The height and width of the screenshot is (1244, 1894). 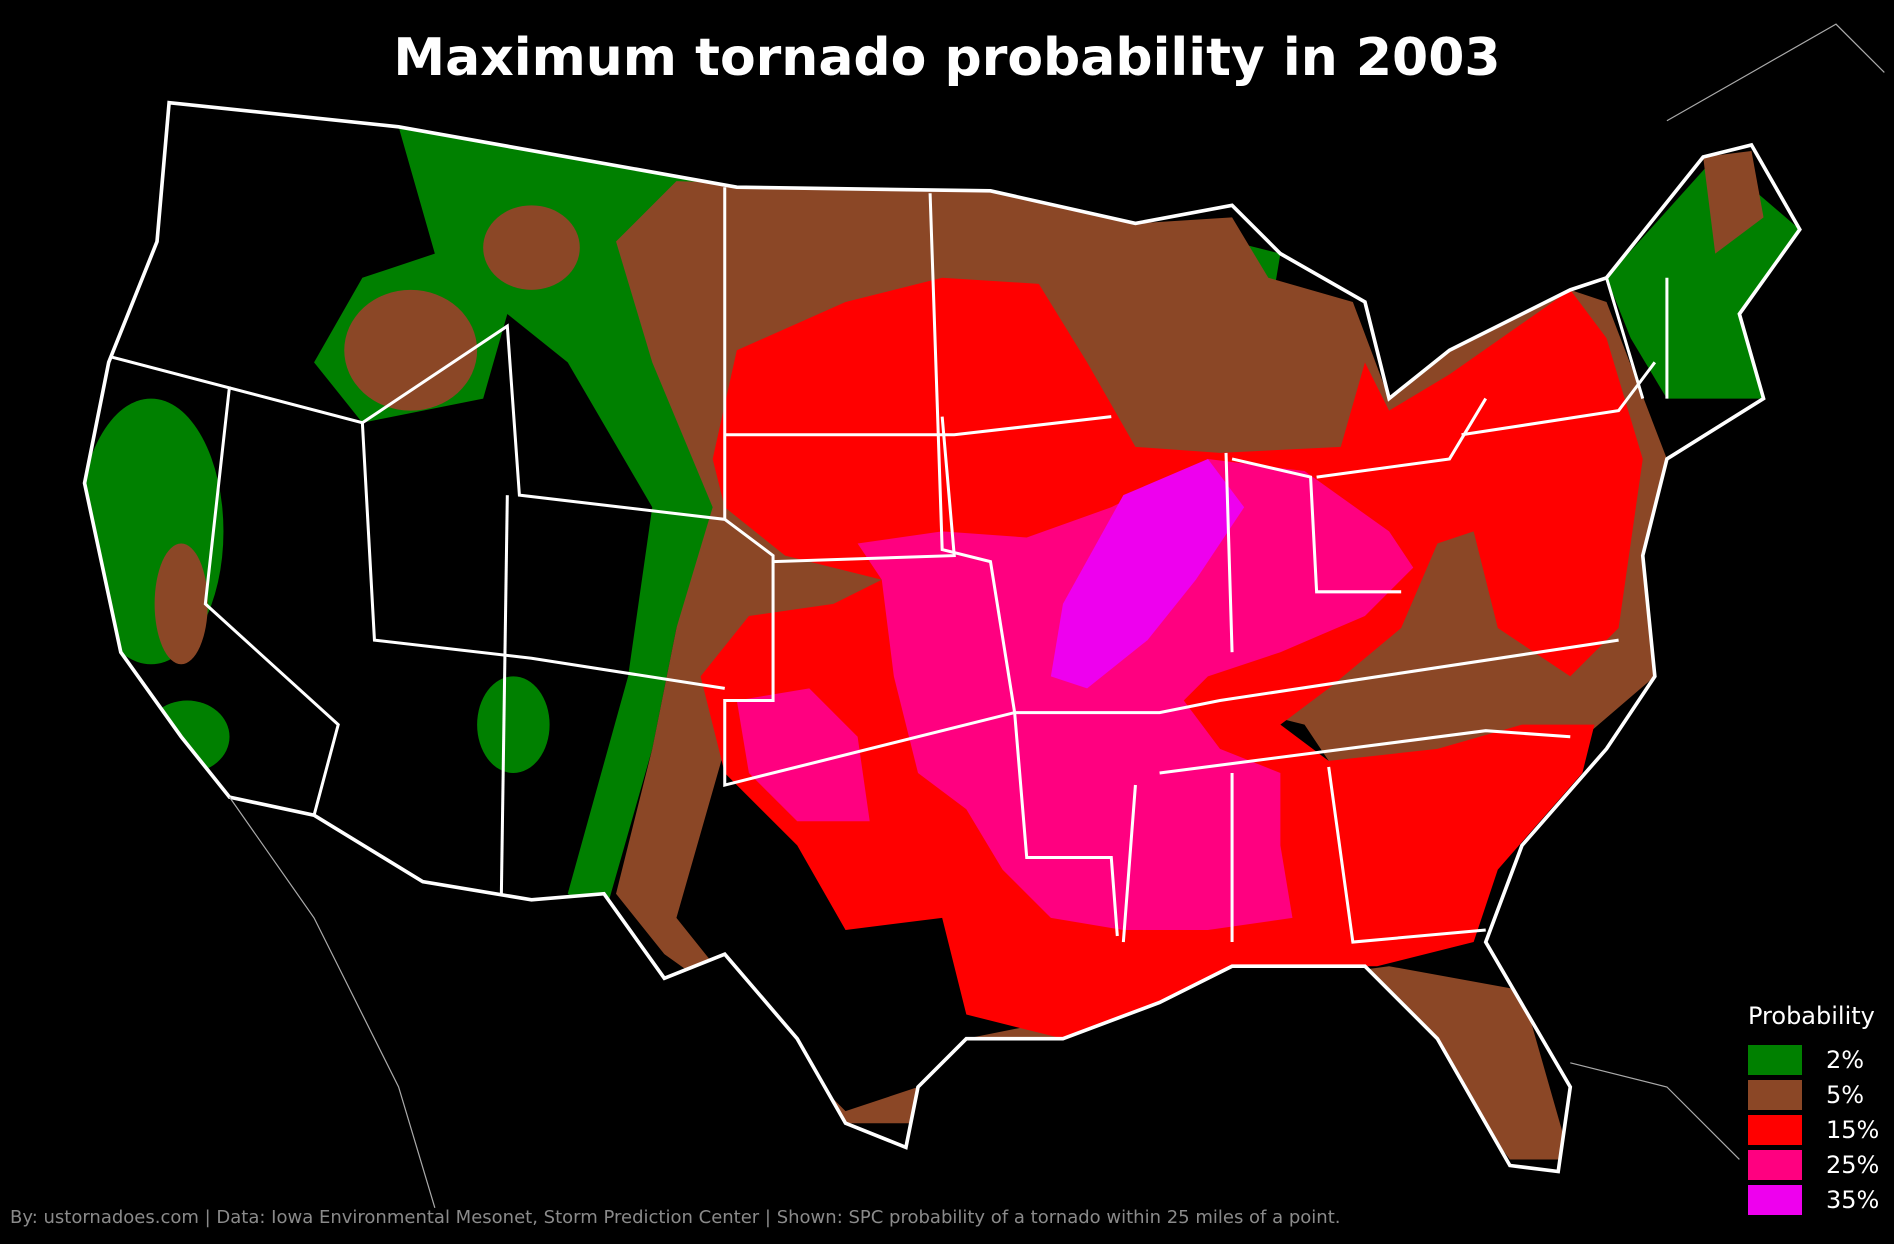 What do you see at coordinates (1811, 1016) in the screenshot?
I see `legend-title: Probability` at bounding box center [1811, 1016].